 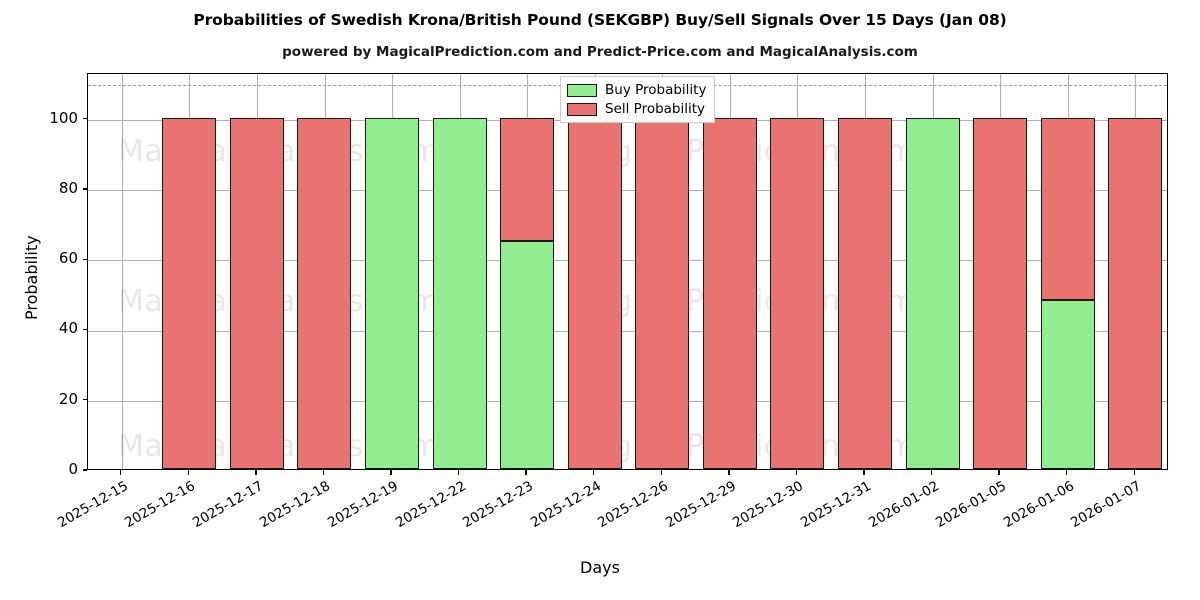 I want to click on y-tick-label: 40, so click(x=68, y=328).